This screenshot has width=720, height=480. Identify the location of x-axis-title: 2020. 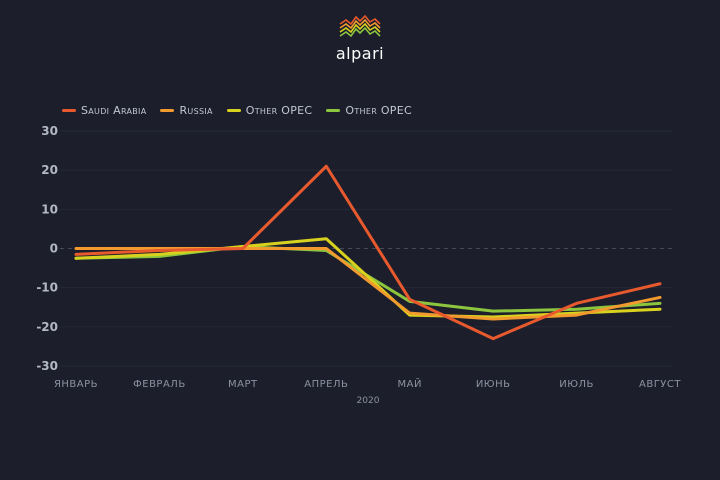
(368, 401).